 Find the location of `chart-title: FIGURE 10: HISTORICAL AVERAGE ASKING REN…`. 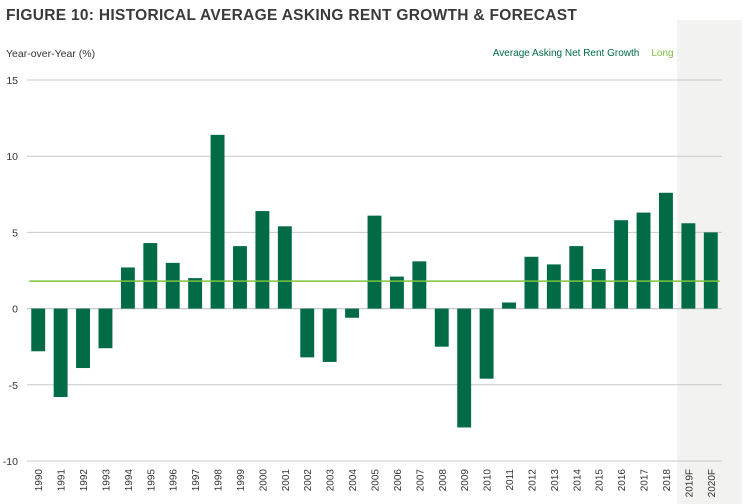

chart-title: FIGURE 10: HISTORICAL AVERAGE ASKING REN… is located at coordinates (292, 15).